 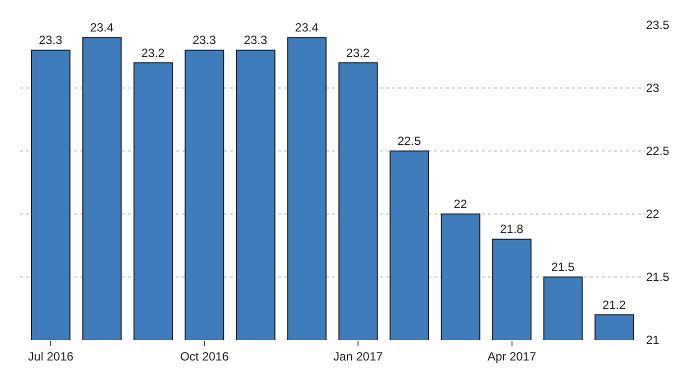 What do you see at coordinates (512, 229) in the screenshot?
I see `data-label: 21.8` at bounding box center [512, 229].